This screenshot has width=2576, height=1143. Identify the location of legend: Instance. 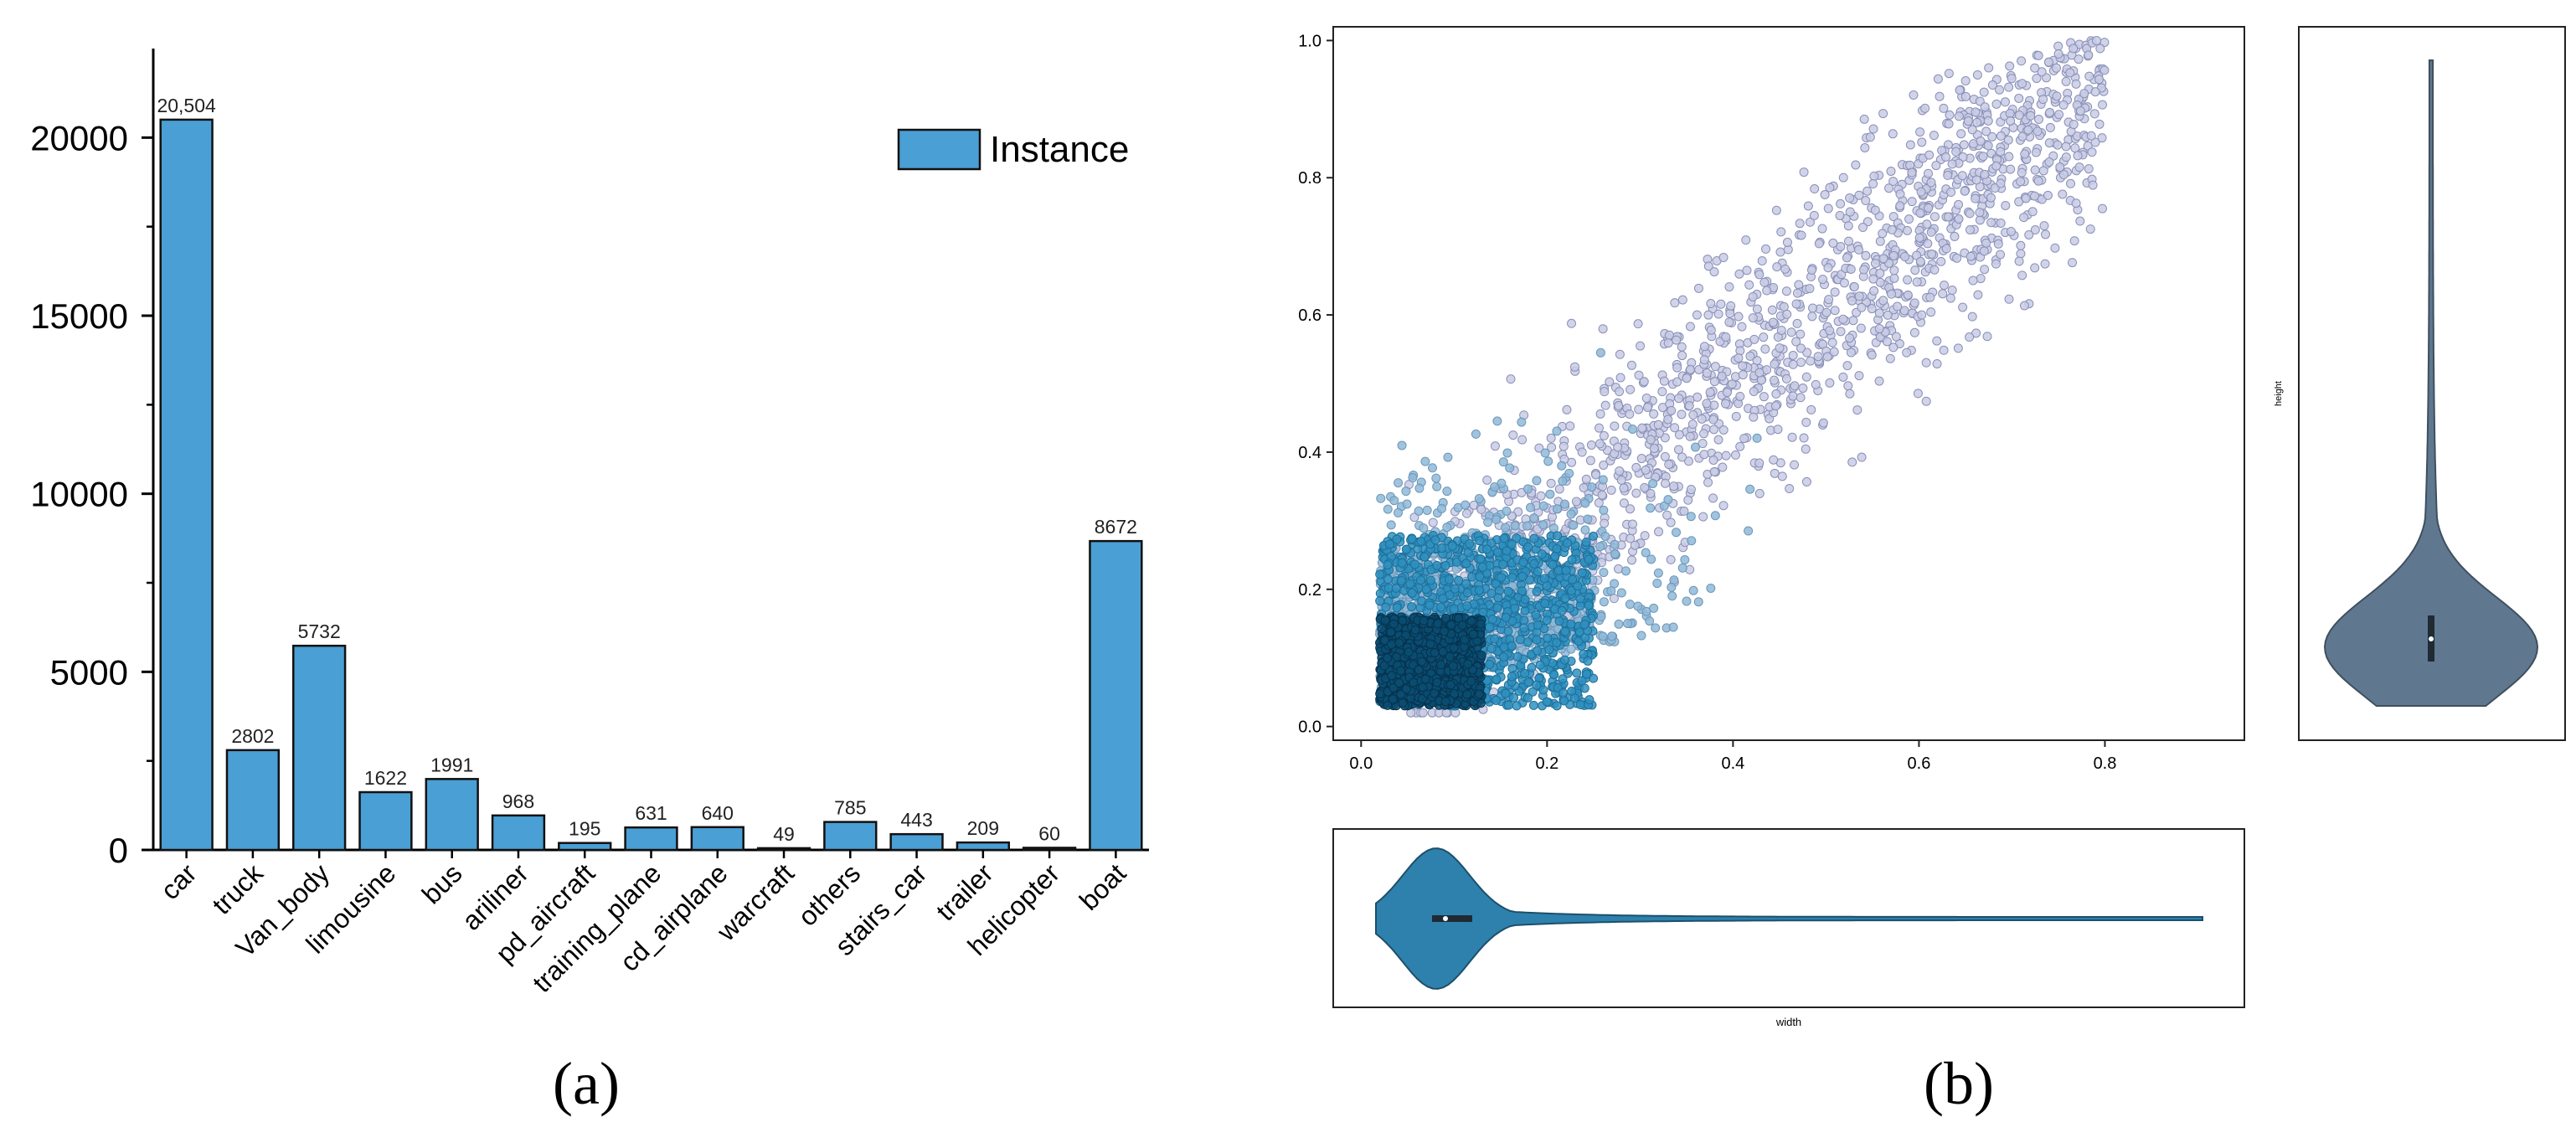
(1013, 149).